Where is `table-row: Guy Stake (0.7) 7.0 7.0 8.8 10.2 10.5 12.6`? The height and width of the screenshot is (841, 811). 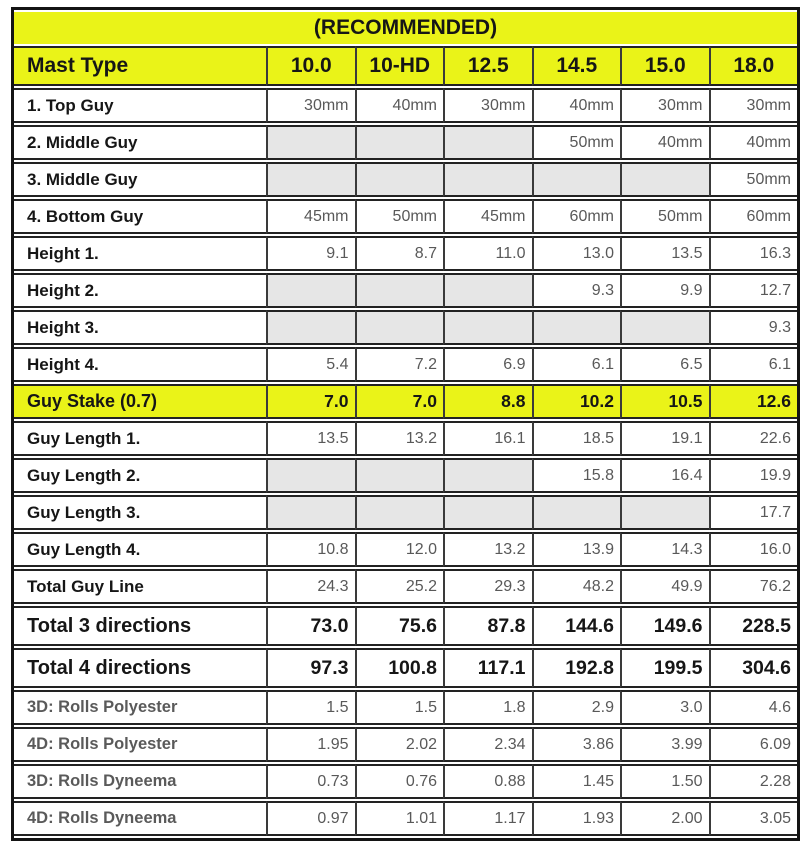
table-row: Guy Stake (0.7) 7.0 7.0 8.8 10.2 10.5 12.6 is located at coordinates (405, 401).